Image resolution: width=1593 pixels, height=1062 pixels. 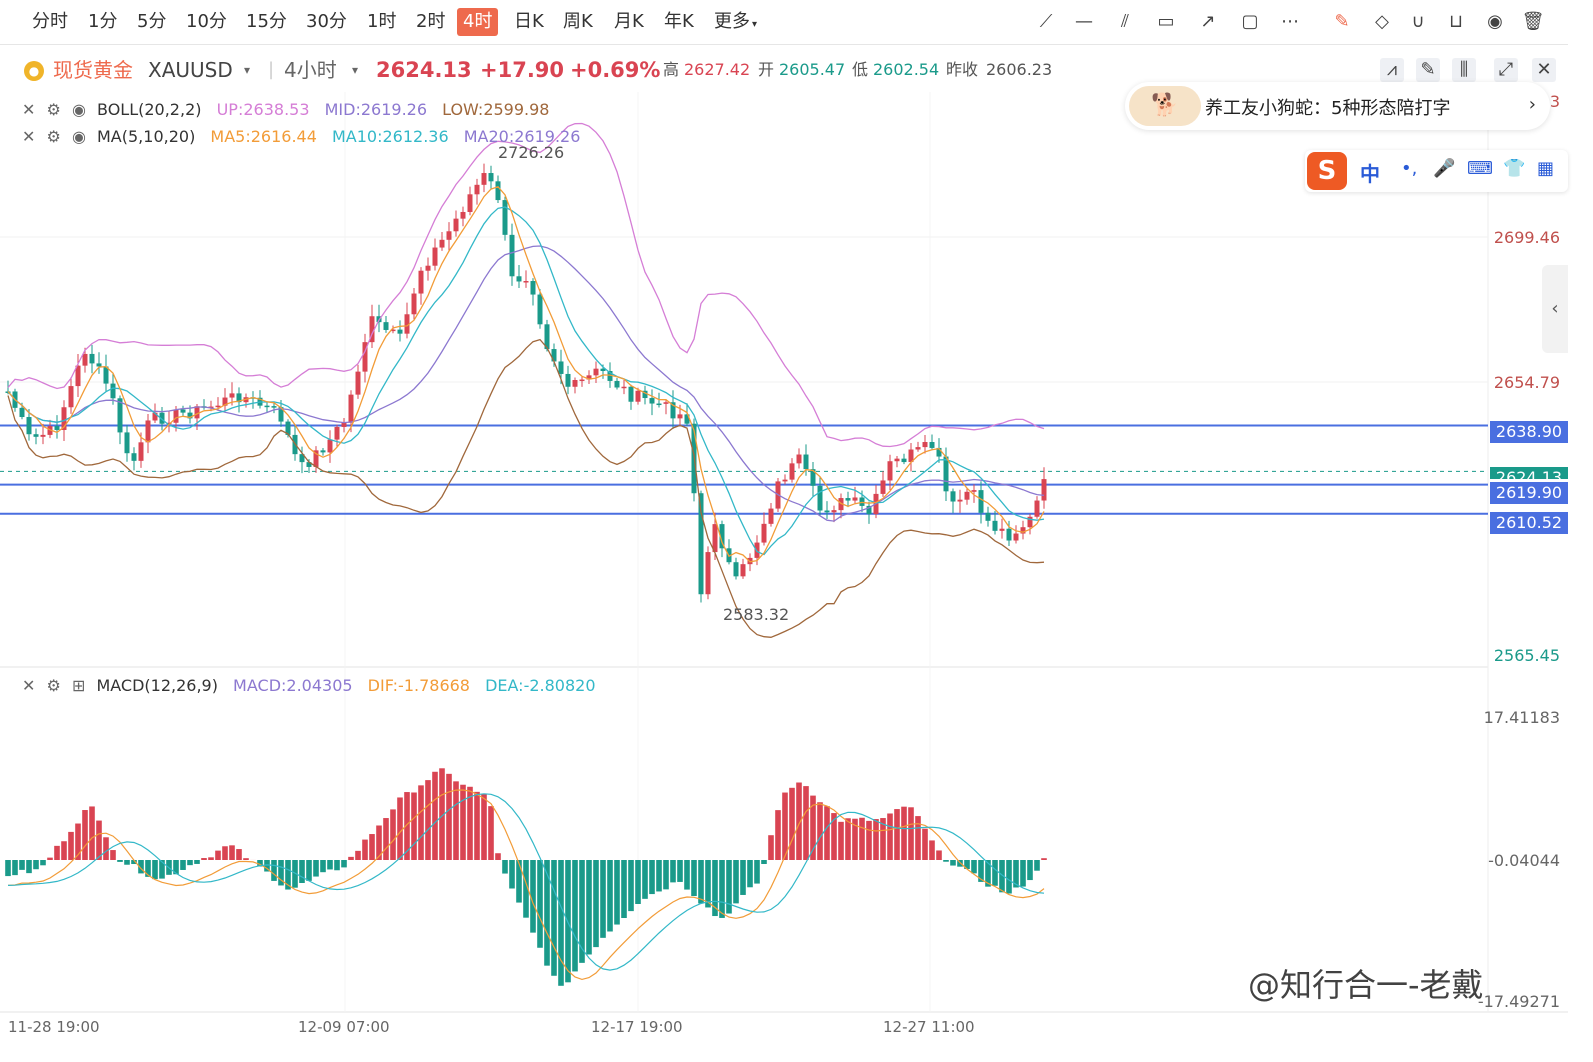 I want to click on tf-fenshi: 分时, so click(x=50, y=21).